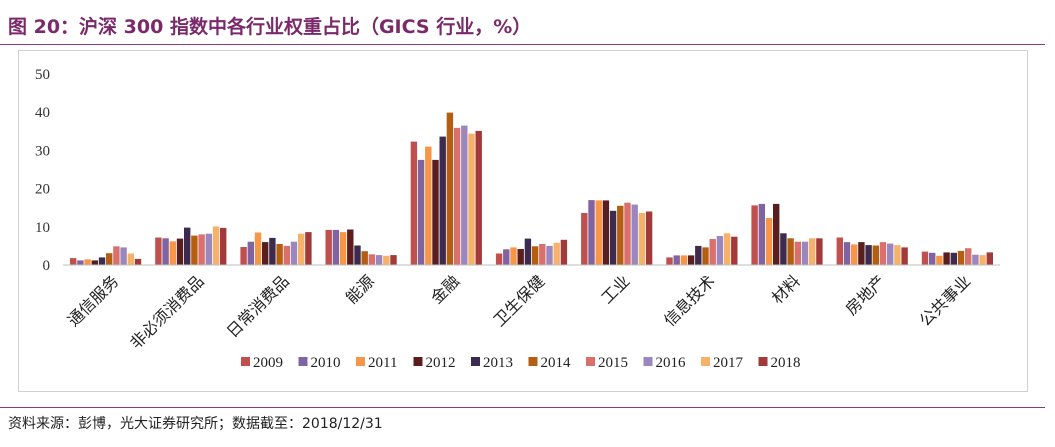 Image resolution: width=1055 pixels, height=447 pixels. What do you see at coordinates (533, 361) in the screenshot?
I see `legend-swatch-2014` at bounding box center [533, 361].